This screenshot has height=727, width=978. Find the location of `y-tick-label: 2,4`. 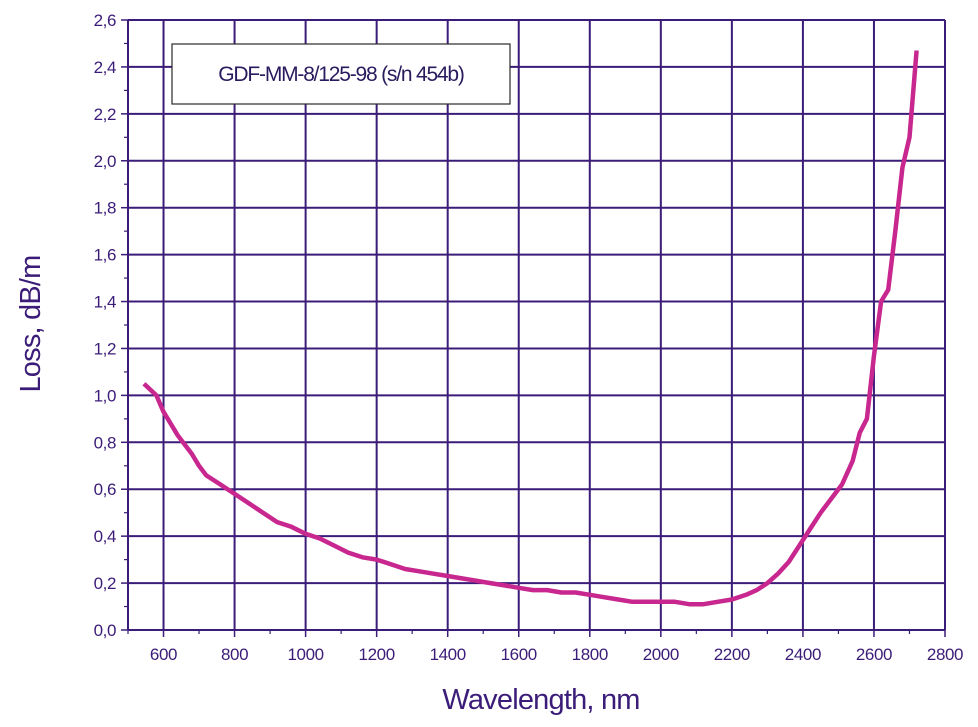

y-tick-label: 2,4 is located at coordinates (105, 67).